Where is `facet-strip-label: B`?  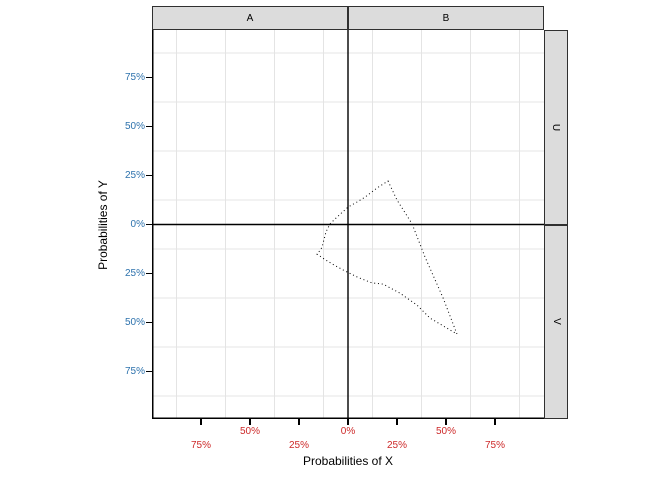
facet-strip-label: B is located at coordinates (446, 18).